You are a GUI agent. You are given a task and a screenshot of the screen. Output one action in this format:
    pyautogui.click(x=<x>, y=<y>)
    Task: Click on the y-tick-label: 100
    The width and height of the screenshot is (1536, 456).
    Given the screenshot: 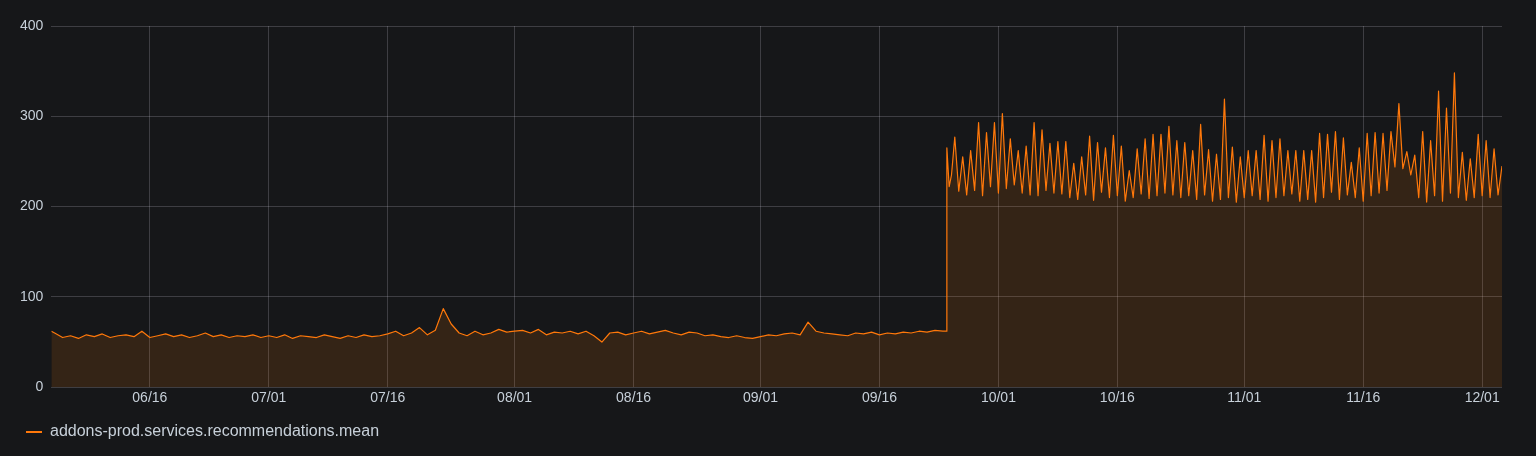 What is the action you would take?
    pyautogui.click(x=32, y=295)
    